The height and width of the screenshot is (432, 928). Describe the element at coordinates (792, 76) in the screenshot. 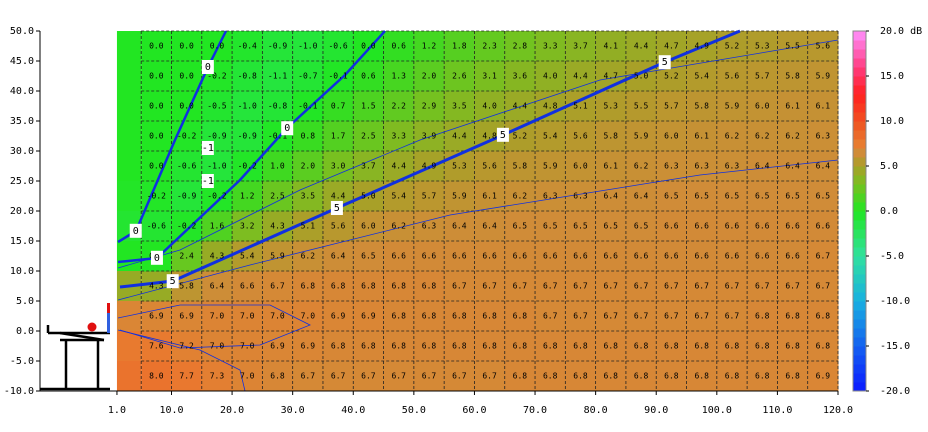

I see `cell-label: 5.8` at that location.